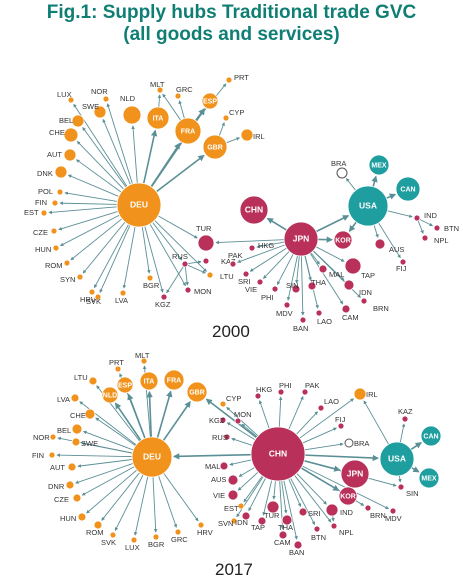 Image resolution: width=463 pixels, height=583 pixels. Describe the element at coordinates (311, 489) in the screenshot. I see `edge-chn-ind` at that location.